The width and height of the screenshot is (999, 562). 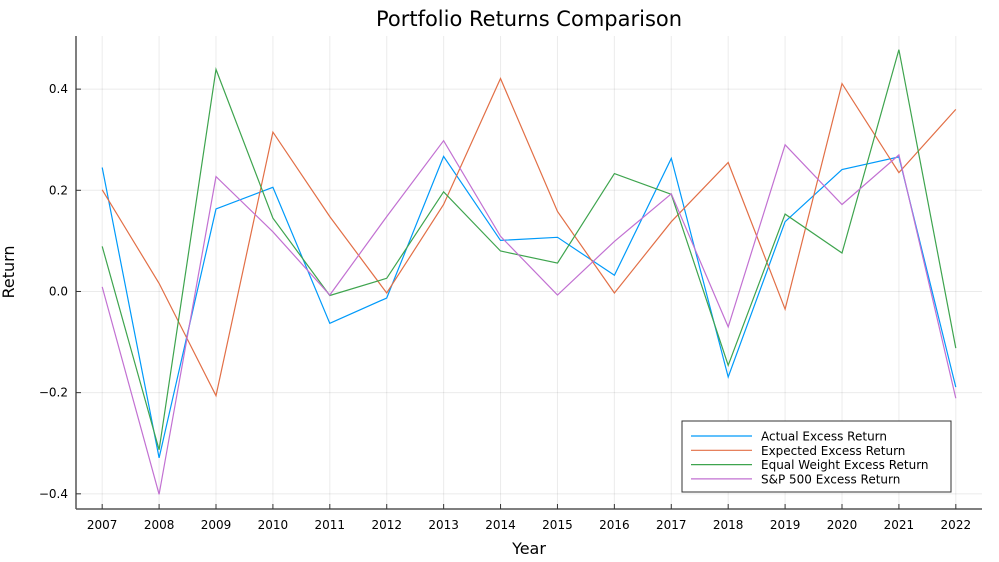 What do you see at coordinates (528, 548) in the screenshot?
I see `x-axis-label: Year` at bounding box center [528, 548].